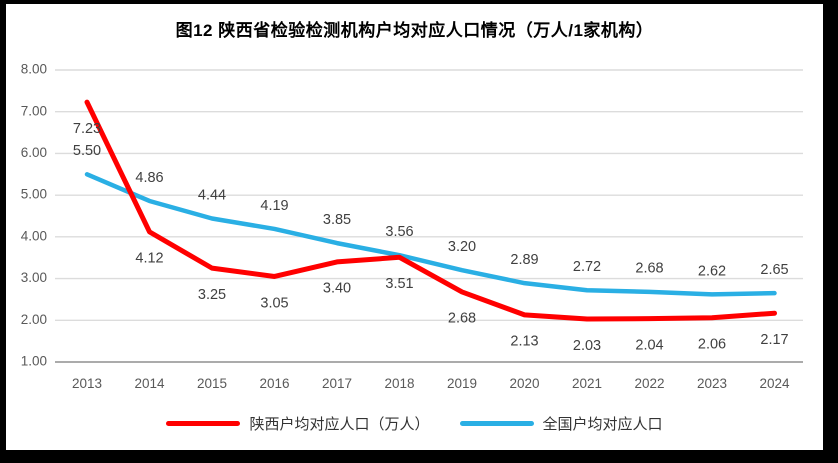 The image size is (838, 463). I want to click on data-label-national: 2.62, so click(712, 271).